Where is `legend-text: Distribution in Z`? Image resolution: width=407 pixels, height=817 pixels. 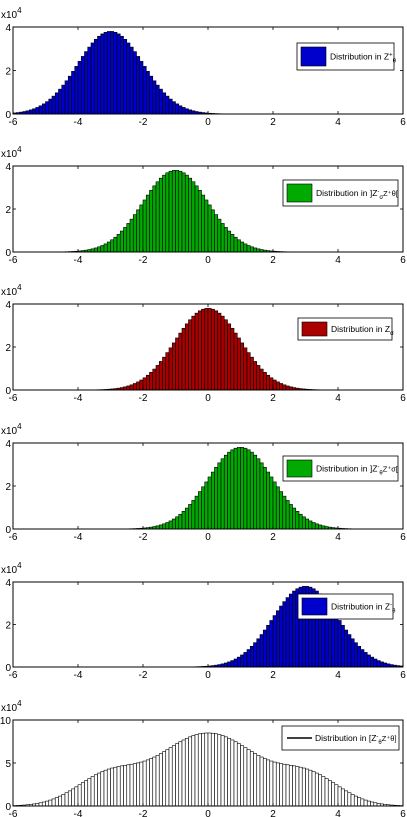 legend-text: Distribution in Z is located at coordinates (360, 607).